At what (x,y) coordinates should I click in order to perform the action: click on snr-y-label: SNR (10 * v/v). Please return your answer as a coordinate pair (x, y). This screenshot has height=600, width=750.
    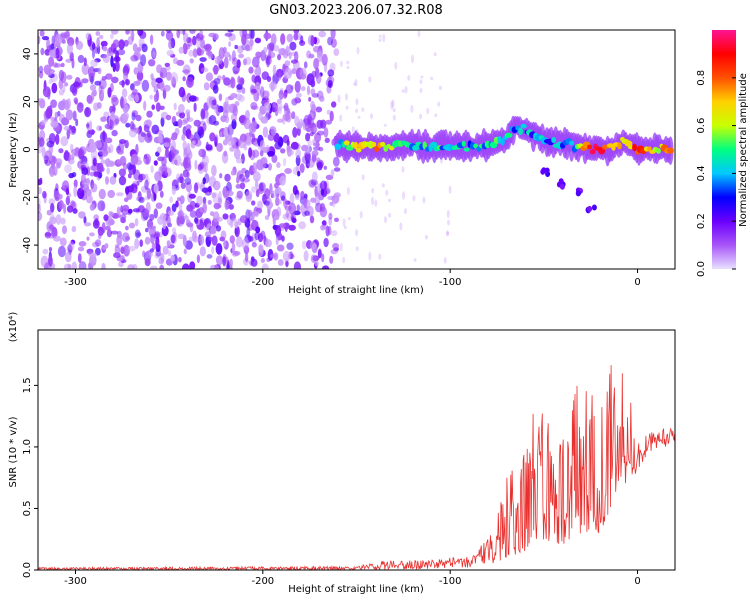
    Looking at the image, I should click on (13, 451).